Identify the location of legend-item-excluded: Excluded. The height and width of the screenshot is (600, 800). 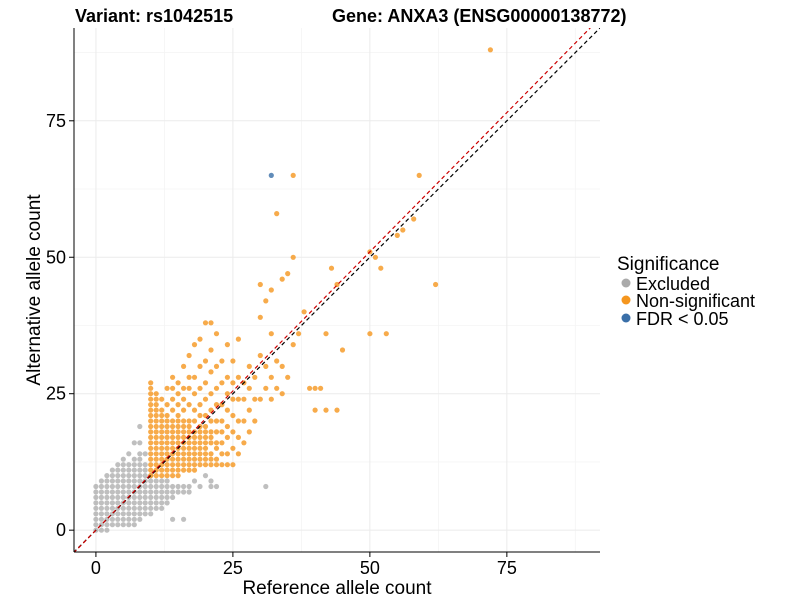
(665, 284).